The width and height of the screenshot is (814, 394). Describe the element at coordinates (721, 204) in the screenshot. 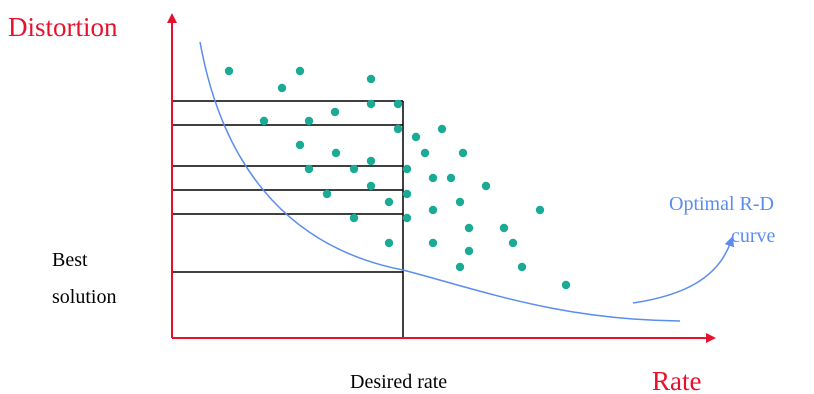

I see `optimal-curve-label-line1: Optimal R-D` at that location.